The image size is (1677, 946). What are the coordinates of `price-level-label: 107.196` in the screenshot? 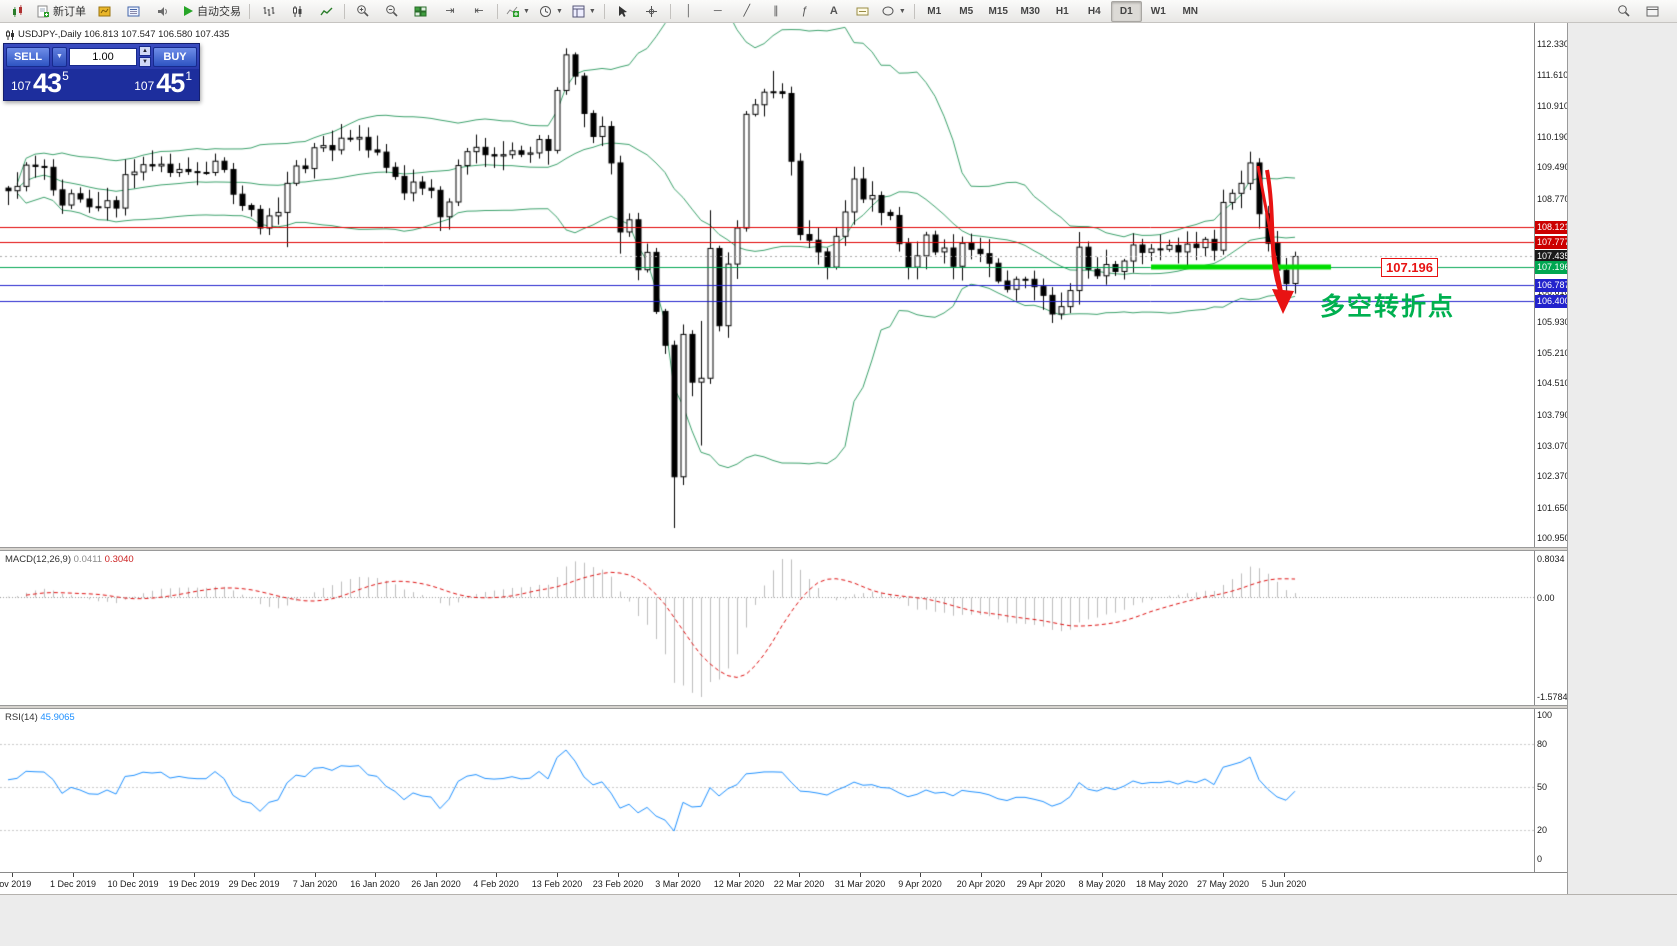 It's located at (1409, 267).